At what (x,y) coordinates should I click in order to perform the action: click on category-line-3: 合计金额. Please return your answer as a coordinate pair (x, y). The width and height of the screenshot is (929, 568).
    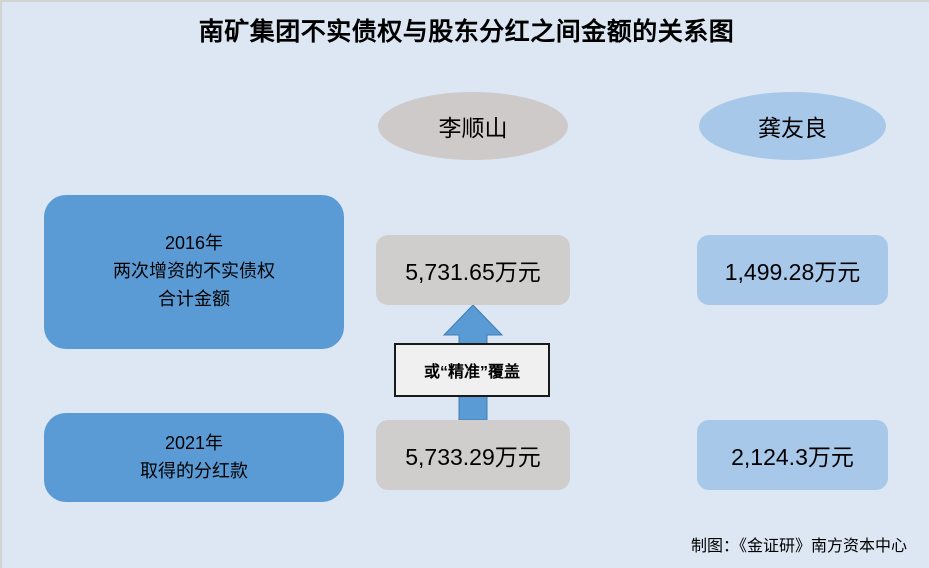
    Looking at the image, I should click on (194, 298).